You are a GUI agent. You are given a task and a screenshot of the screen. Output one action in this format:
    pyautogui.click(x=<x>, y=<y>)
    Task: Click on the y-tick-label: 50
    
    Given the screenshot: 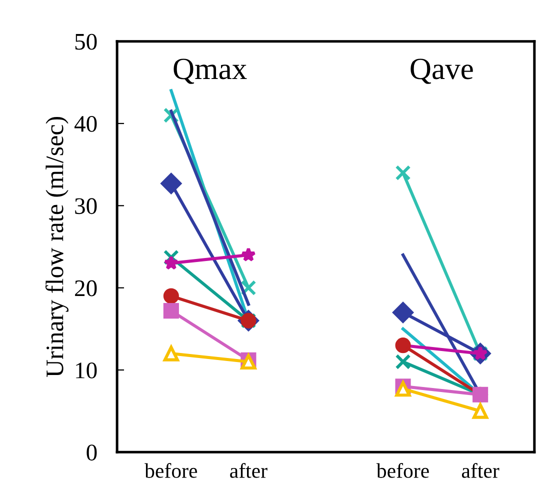 What is the action you would take?
    pyautogui.click(x=86, y=42)
    